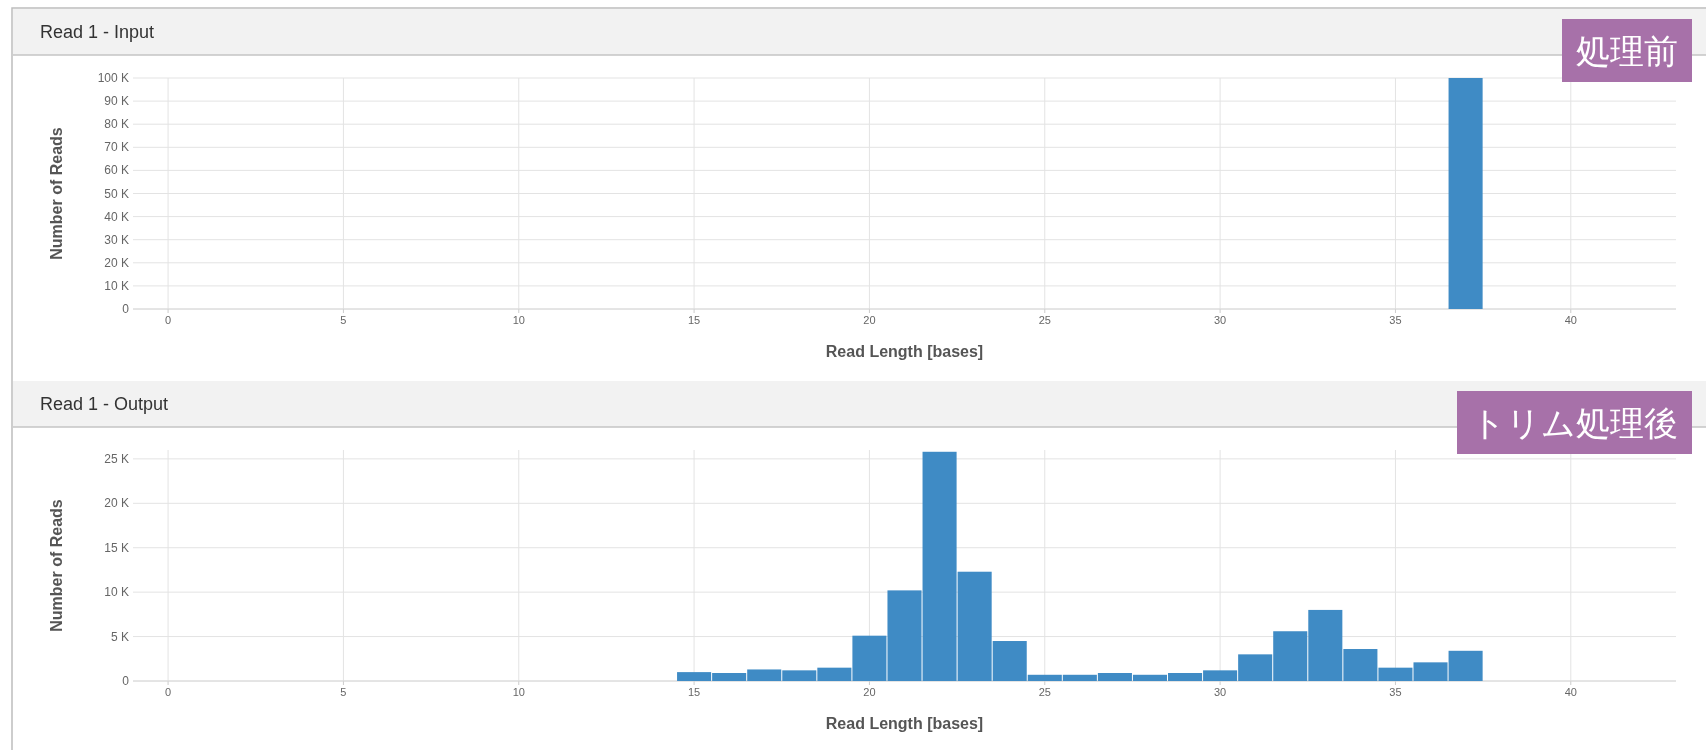  I want to click on y-tick-label: 70 K, so click(116, 147).